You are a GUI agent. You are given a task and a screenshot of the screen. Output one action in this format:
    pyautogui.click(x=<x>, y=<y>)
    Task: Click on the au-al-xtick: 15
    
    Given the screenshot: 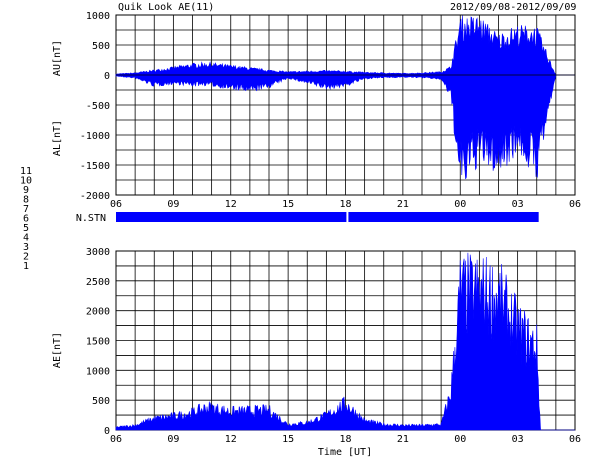 What is the action you would take?
    pyautogui.click(x=288, y=204)
    